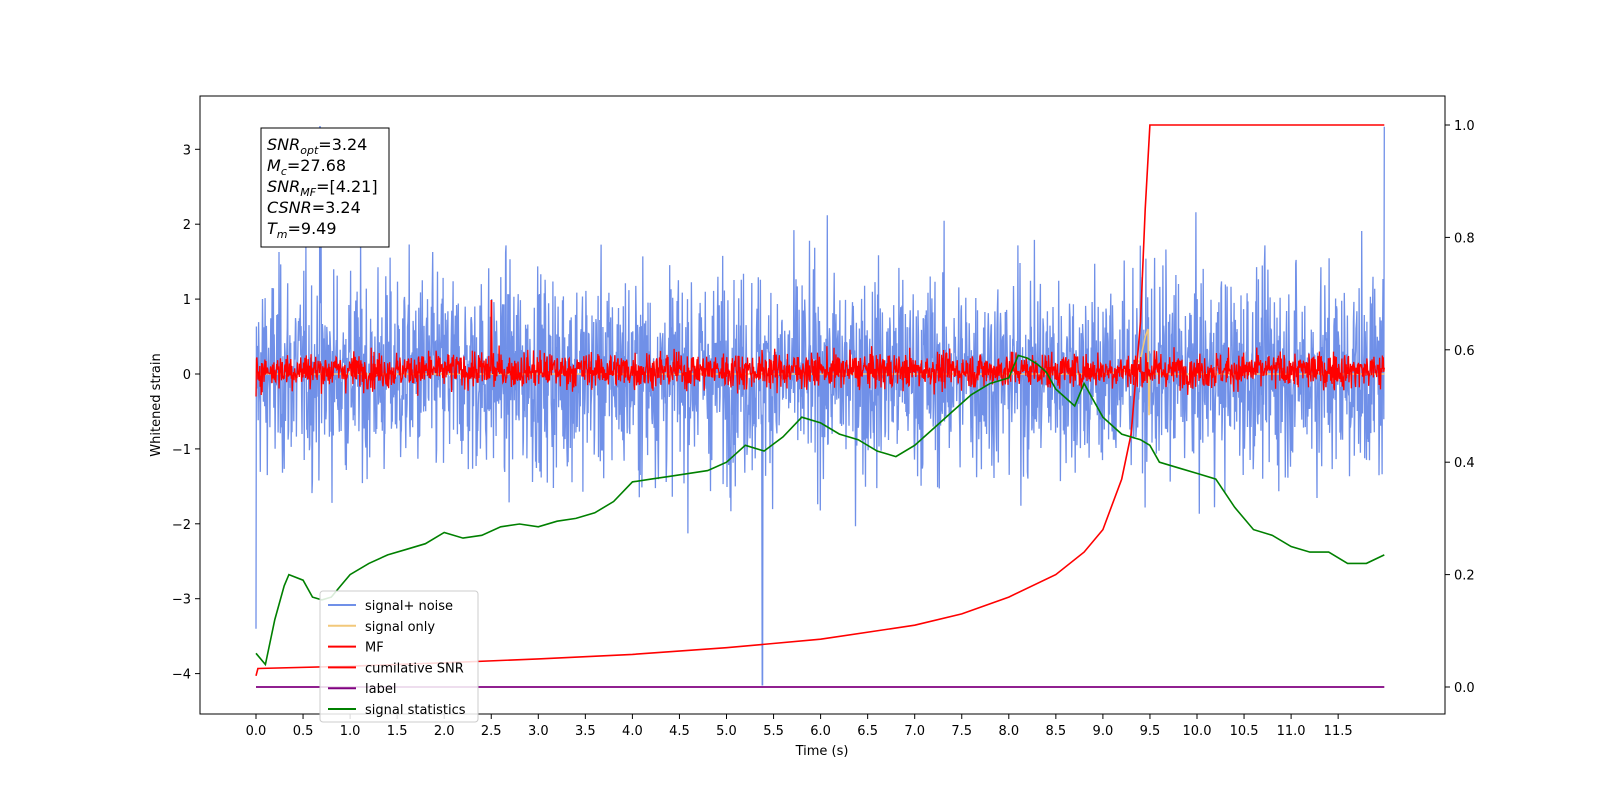 The image size is (1600, 800). What do you see at coordinates (1464, 463) in the screenshot?
I see `right-y-tick-label: 0.4` at bounding box center [1464, 463].